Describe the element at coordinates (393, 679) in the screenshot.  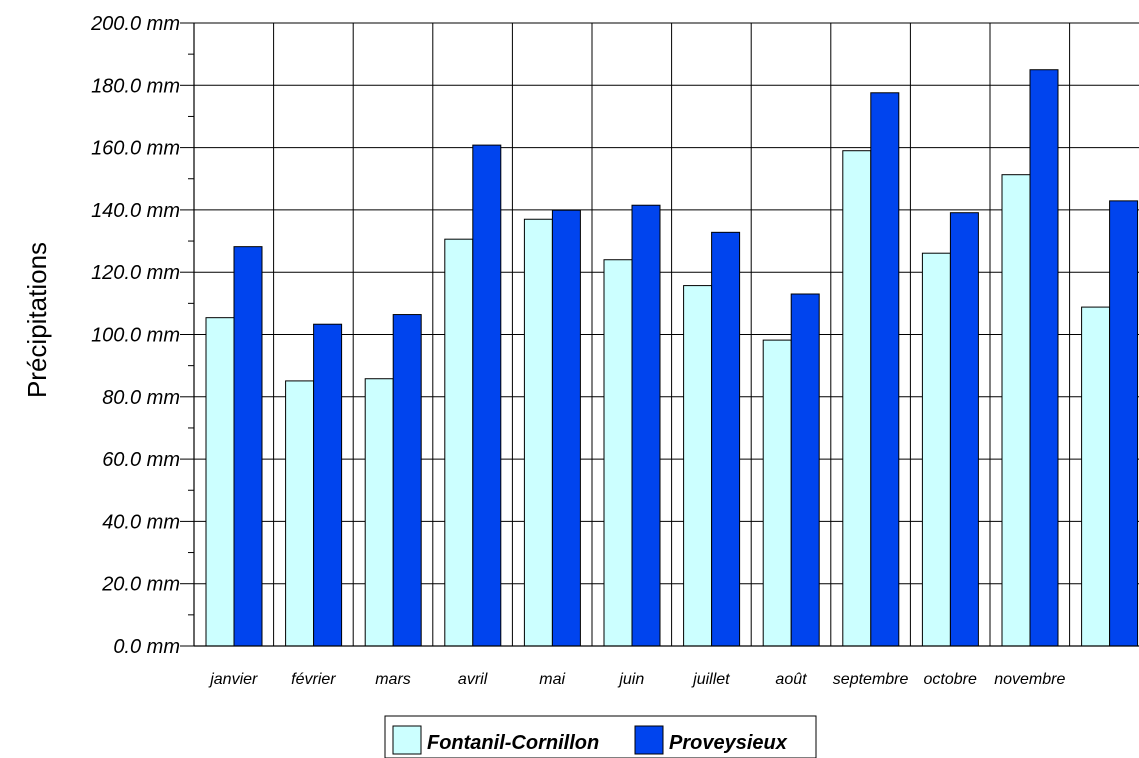
I see `x-tick-label: mars` at that location.